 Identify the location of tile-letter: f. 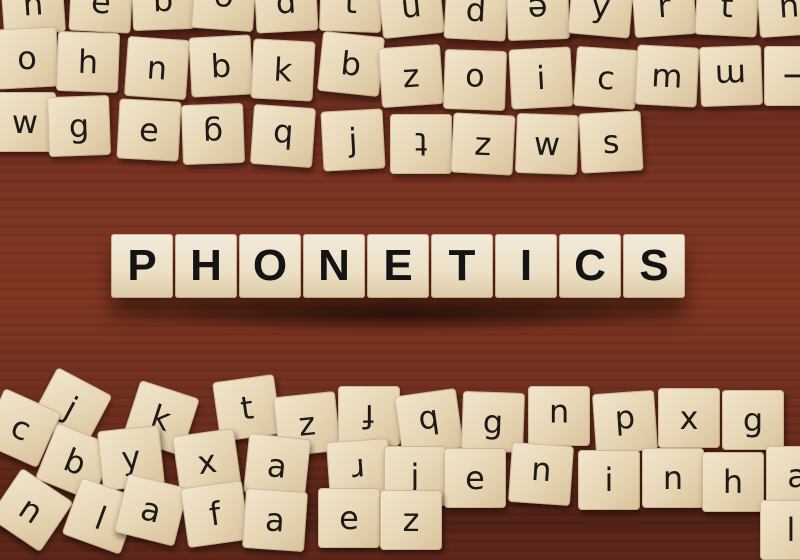
(369, 416).